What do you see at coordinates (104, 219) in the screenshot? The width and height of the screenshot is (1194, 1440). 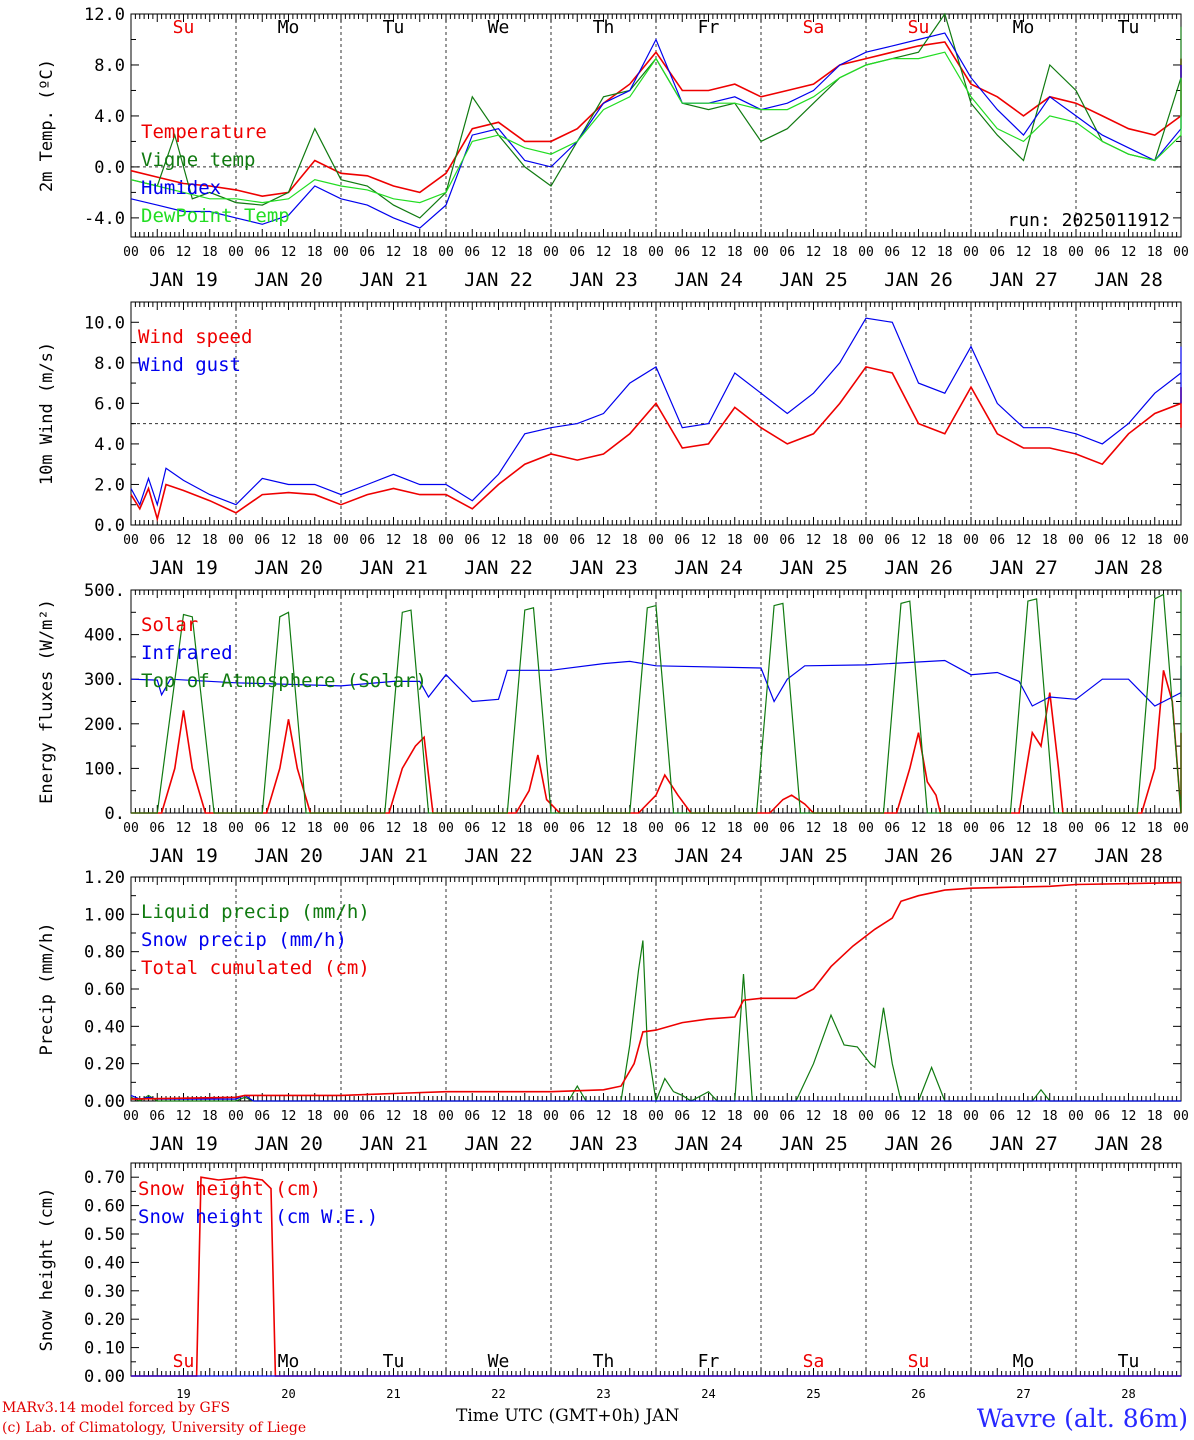 I see `y-tick-label: -4.0` at bounding box center [104, 219].